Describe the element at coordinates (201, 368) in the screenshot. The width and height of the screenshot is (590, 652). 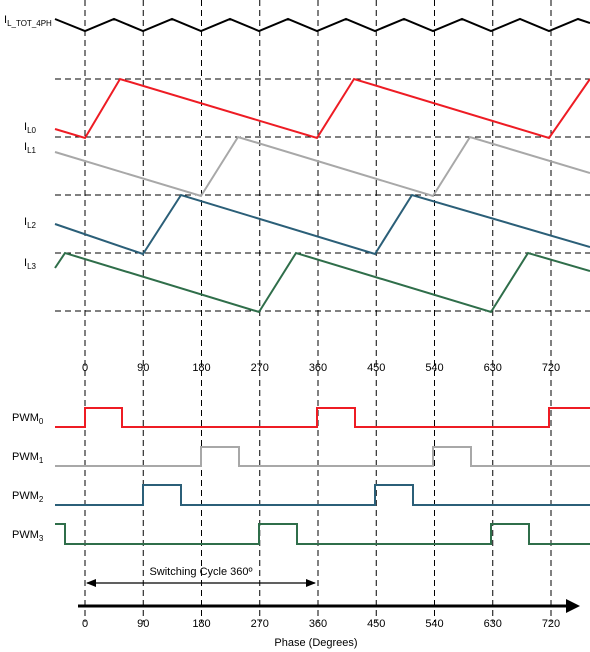
I see `phase-tick-top-180: 180` at that location.